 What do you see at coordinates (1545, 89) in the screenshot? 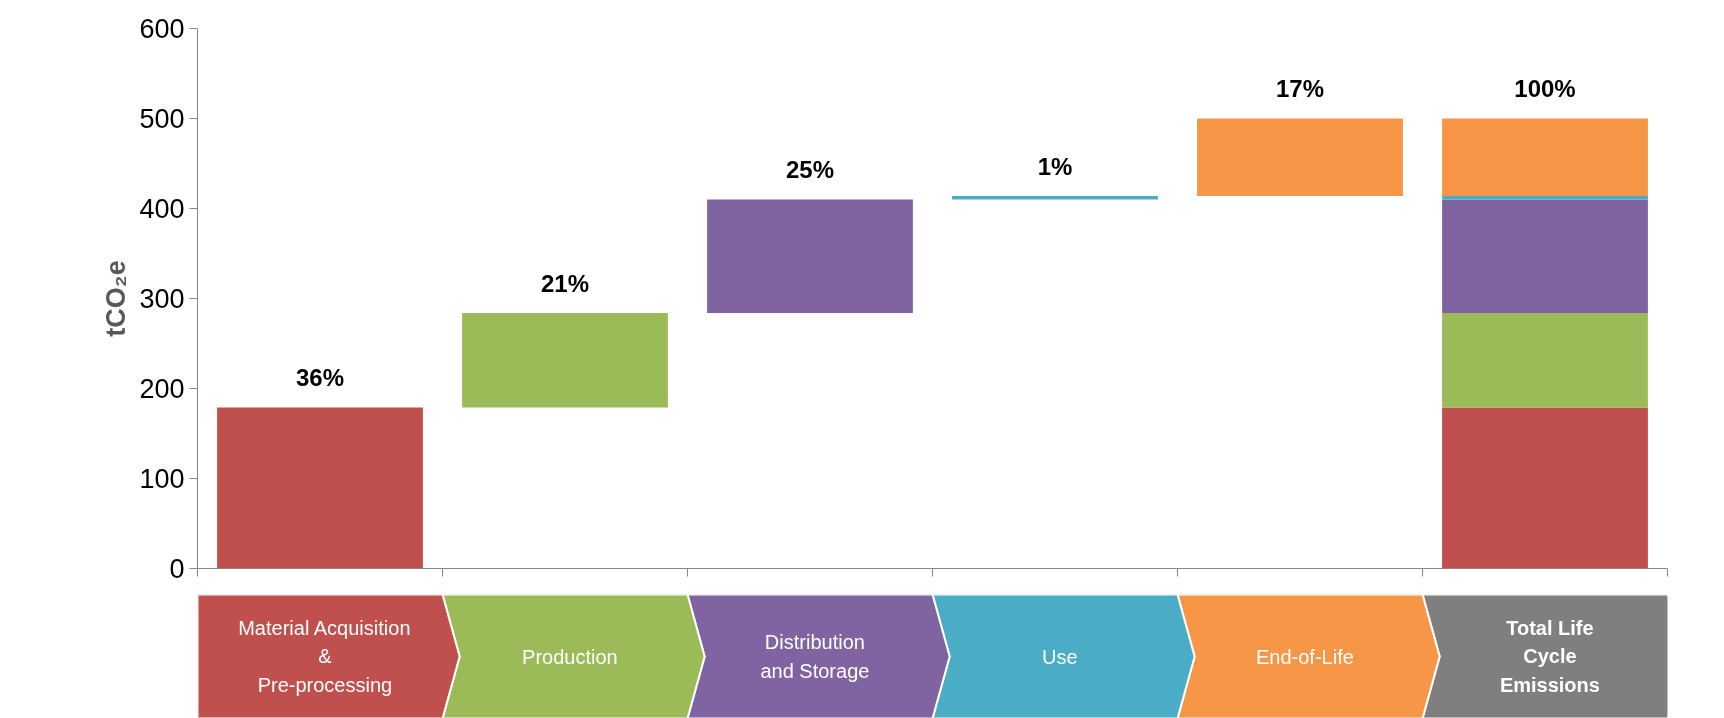
I see `annotation: 100%` at bounding box center [1545, 89].